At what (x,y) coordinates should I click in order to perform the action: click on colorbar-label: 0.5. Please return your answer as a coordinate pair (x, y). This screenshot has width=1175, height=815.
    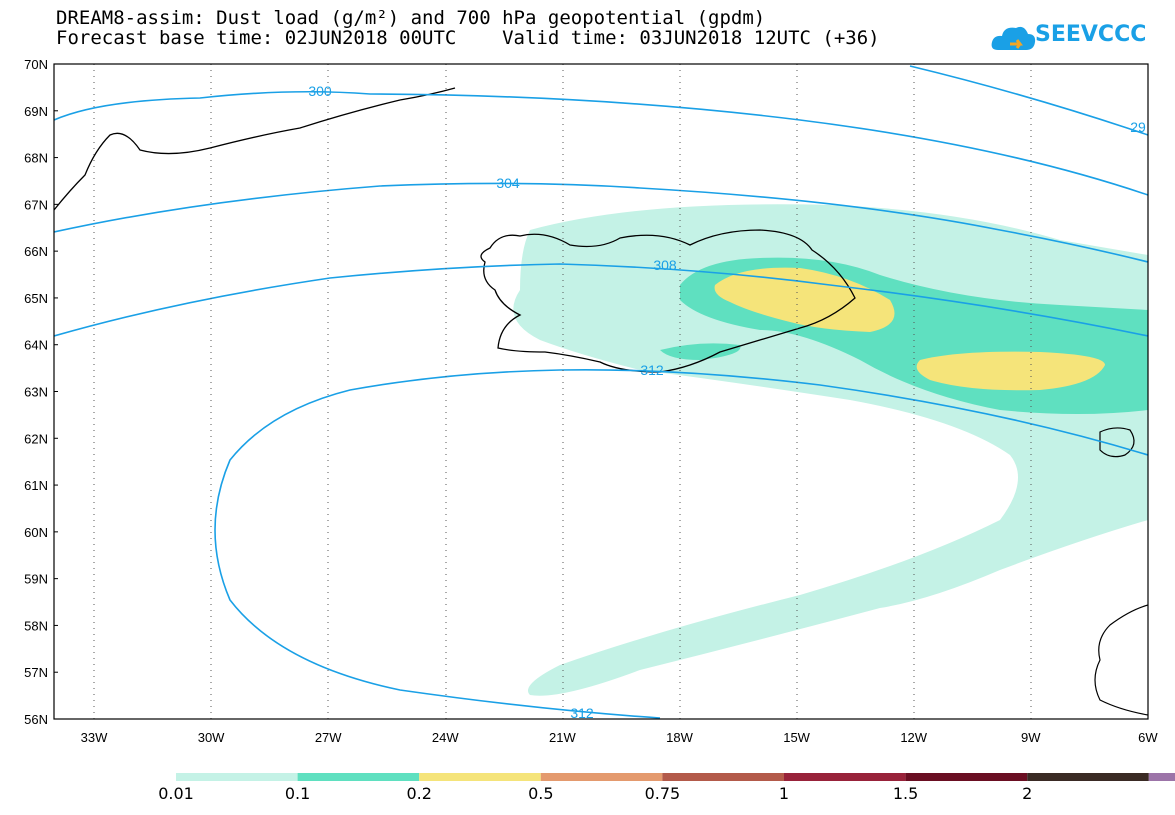
    Looking at the image, I should click on (541, 793).